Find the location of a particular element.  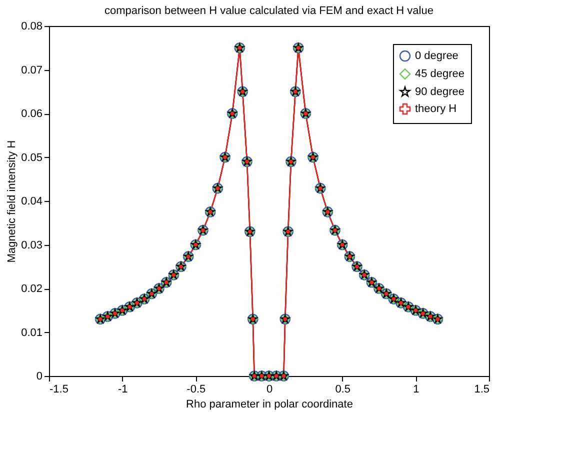

x-tick-label: 0 is located at coordinates (269, 390).